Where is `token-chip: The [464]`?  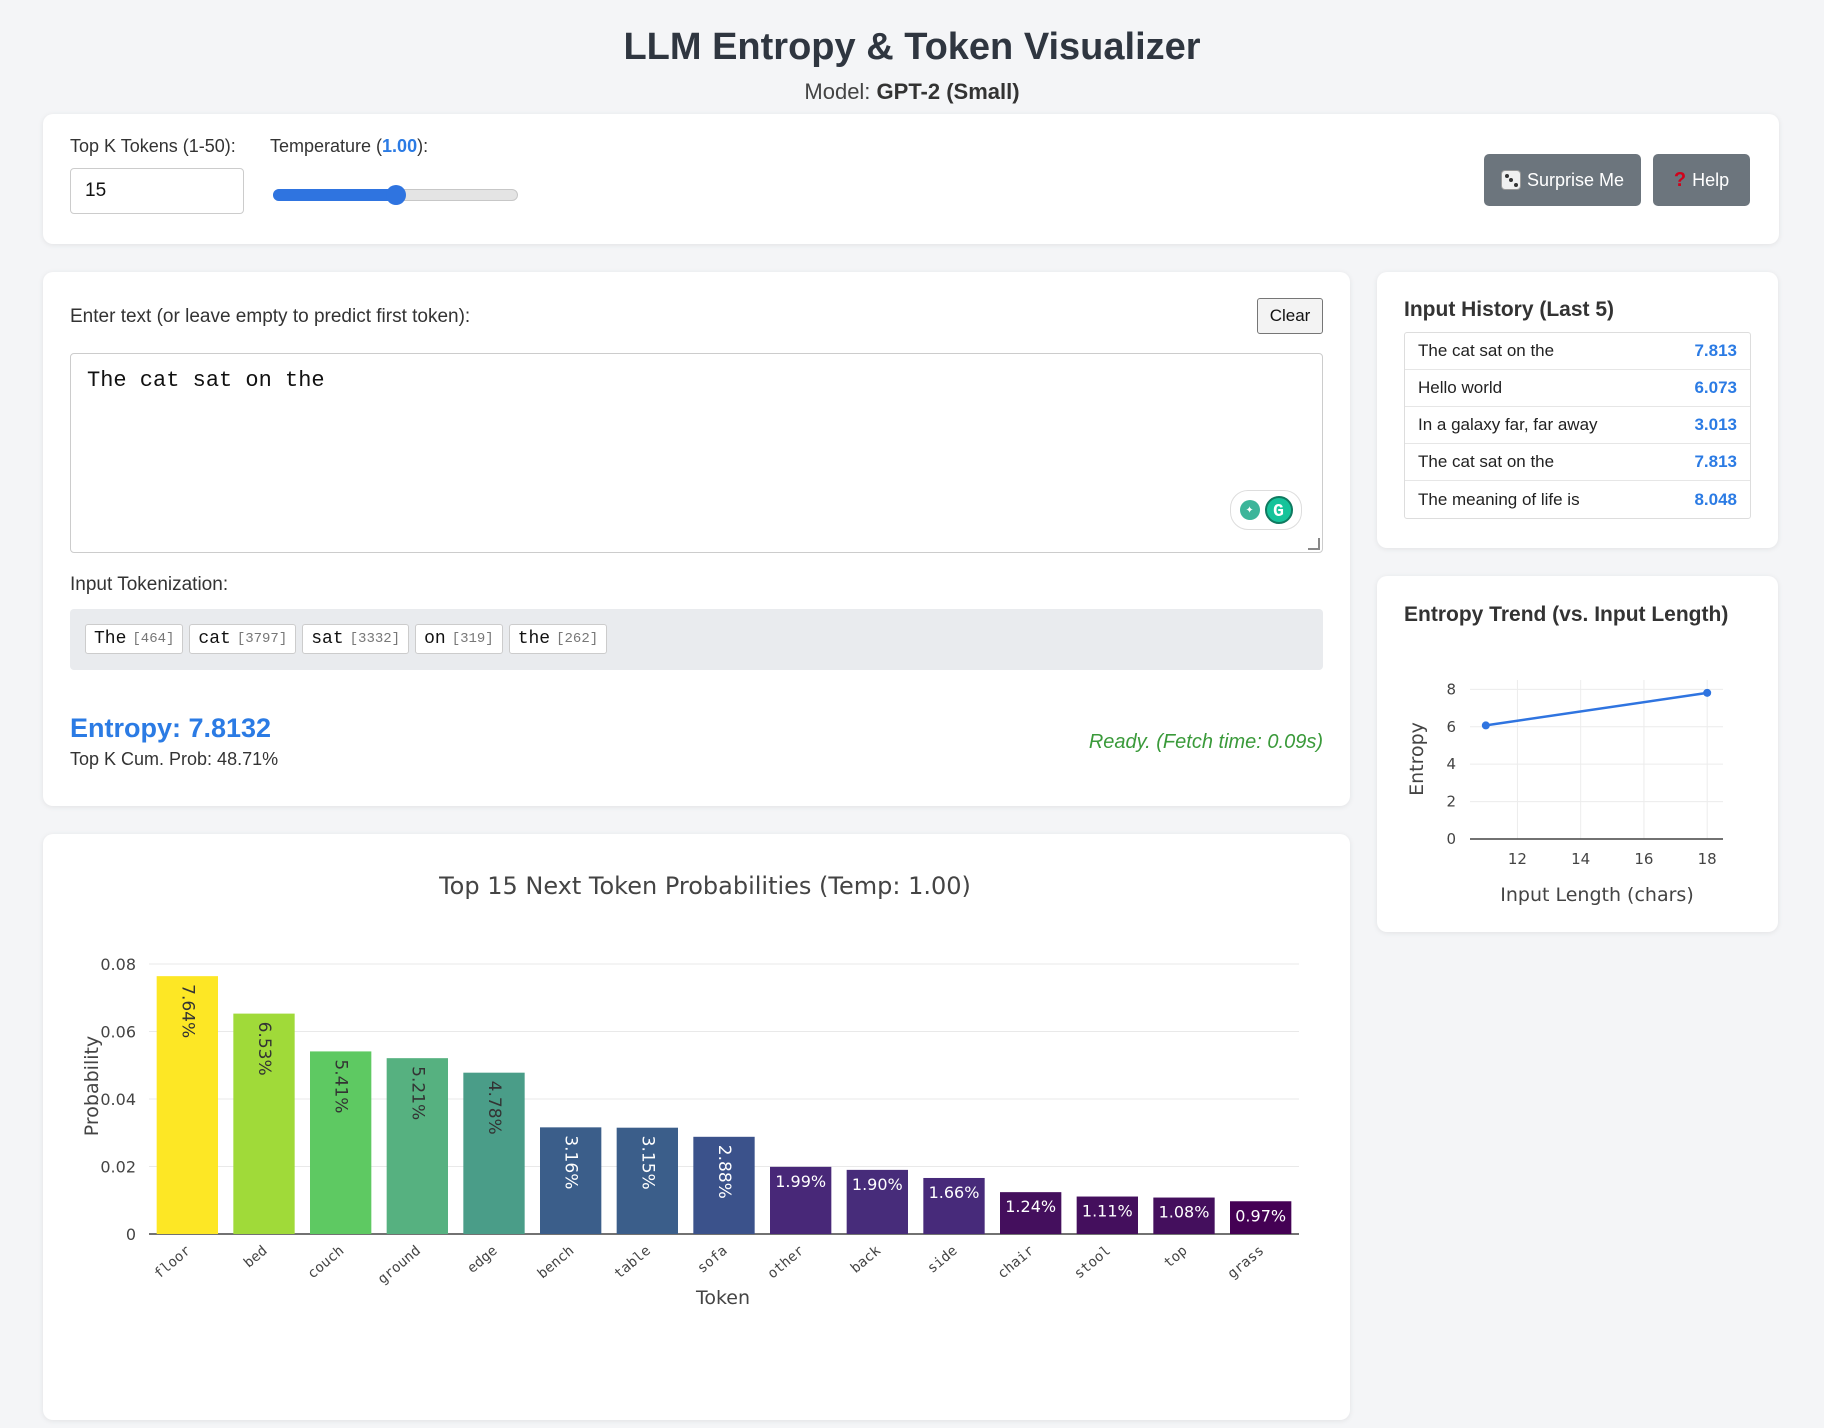
token-chip: The [464] is located at coordinates (134, 639).